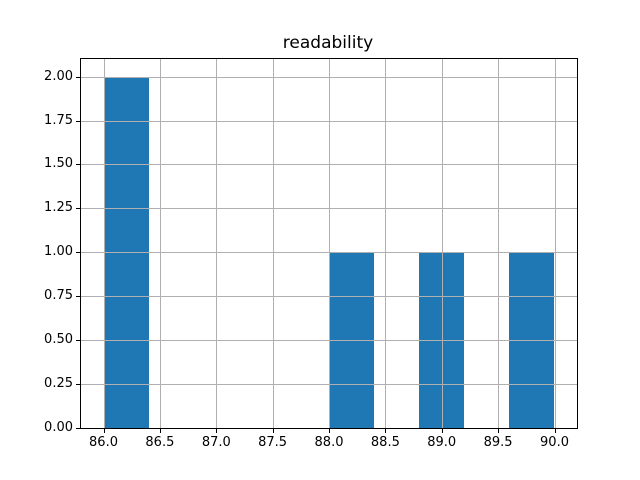 The image size is (640, 480). Describe the element at coordinates (329, 442) in the screenshot. I see `x-tick-label: 88.0` at that location.